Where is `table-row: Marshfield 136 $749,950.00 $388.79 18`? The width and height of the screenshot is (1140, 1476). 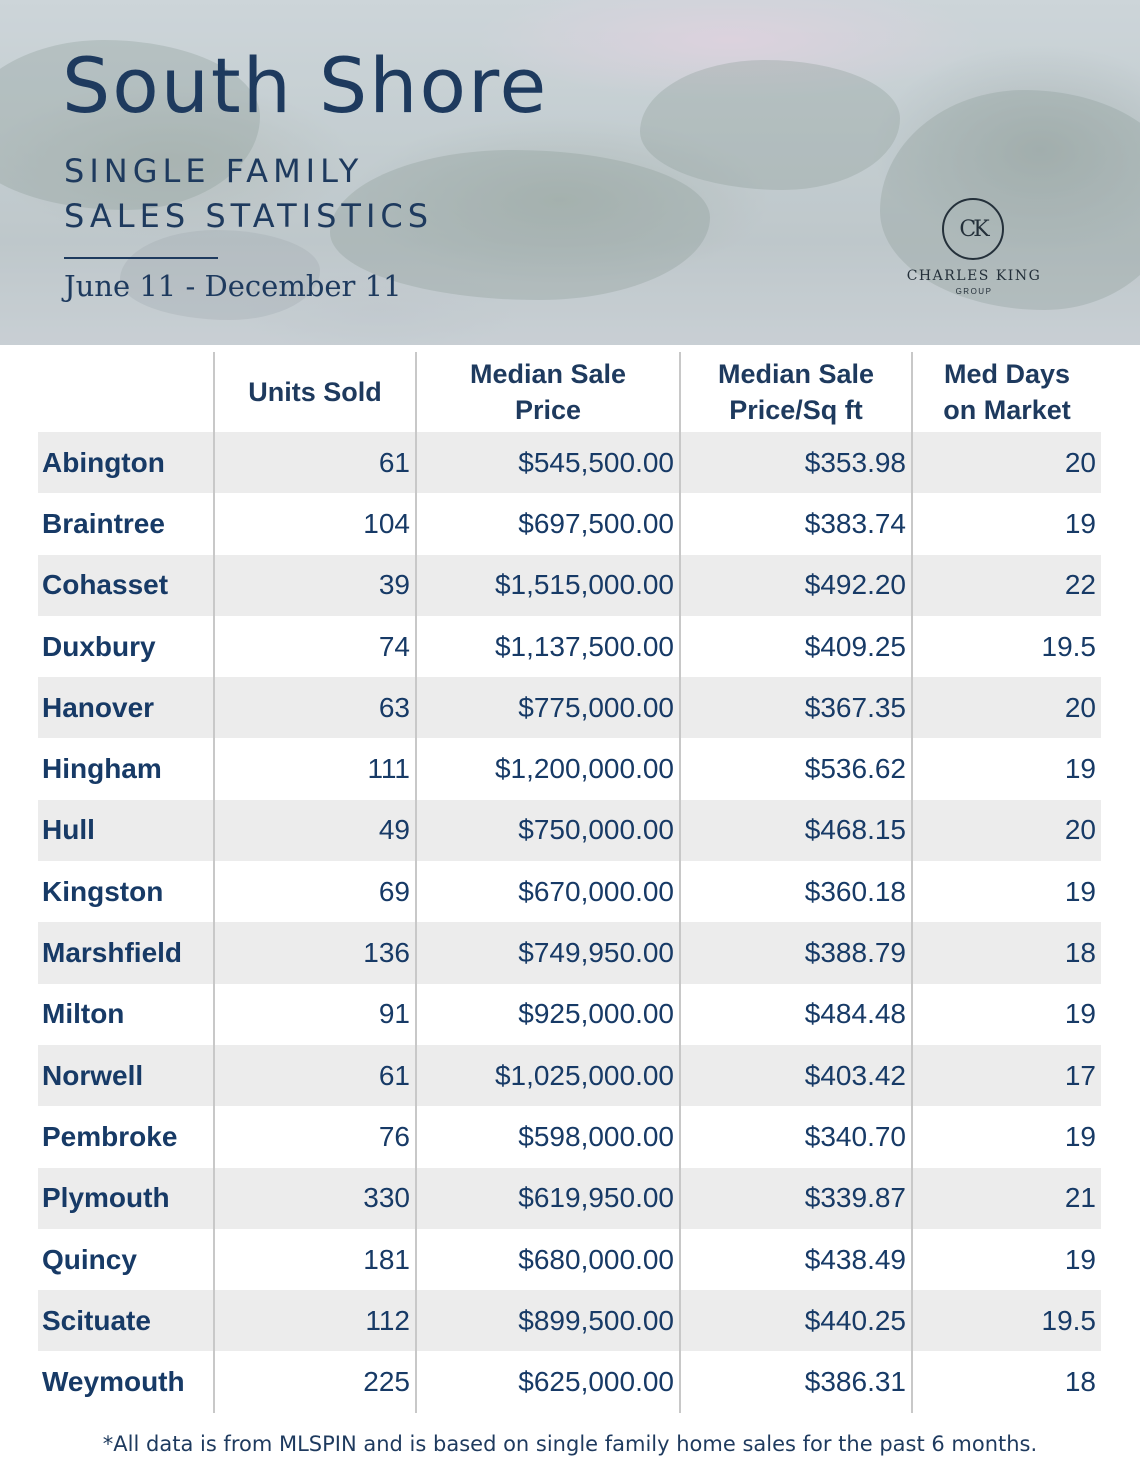
table-row: Marshfield 136 $749,950.00 $388.79 18 is located at coordinates (569, 953).